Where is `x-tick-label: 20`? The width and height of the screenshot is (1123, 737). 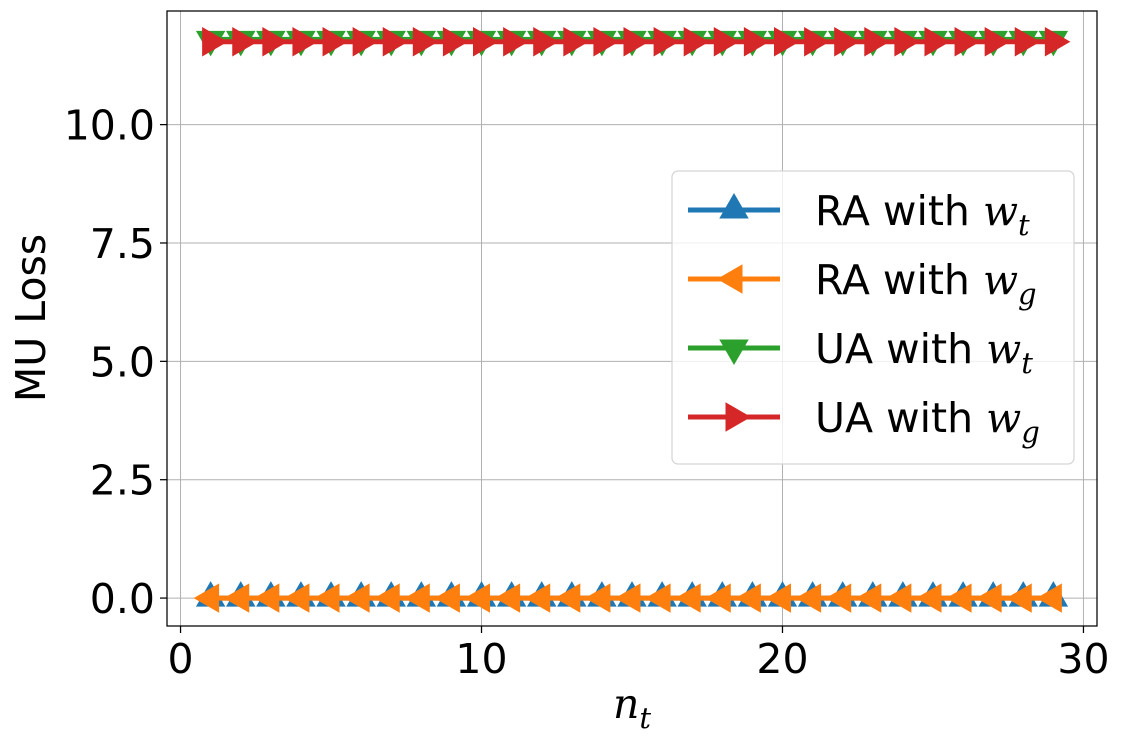
x-tick-label: 20 is located at coordinates (782, 659).